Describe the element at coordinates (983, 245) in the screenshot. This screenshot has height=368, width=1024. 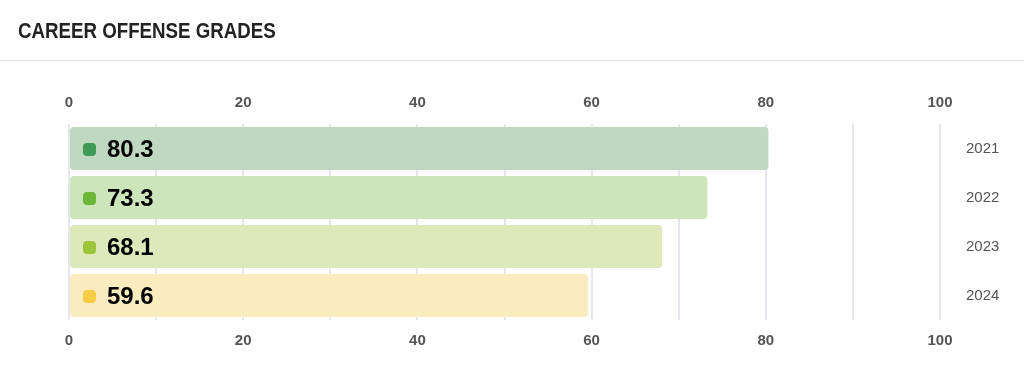
I see `y-tick-label: 2023` at that location.